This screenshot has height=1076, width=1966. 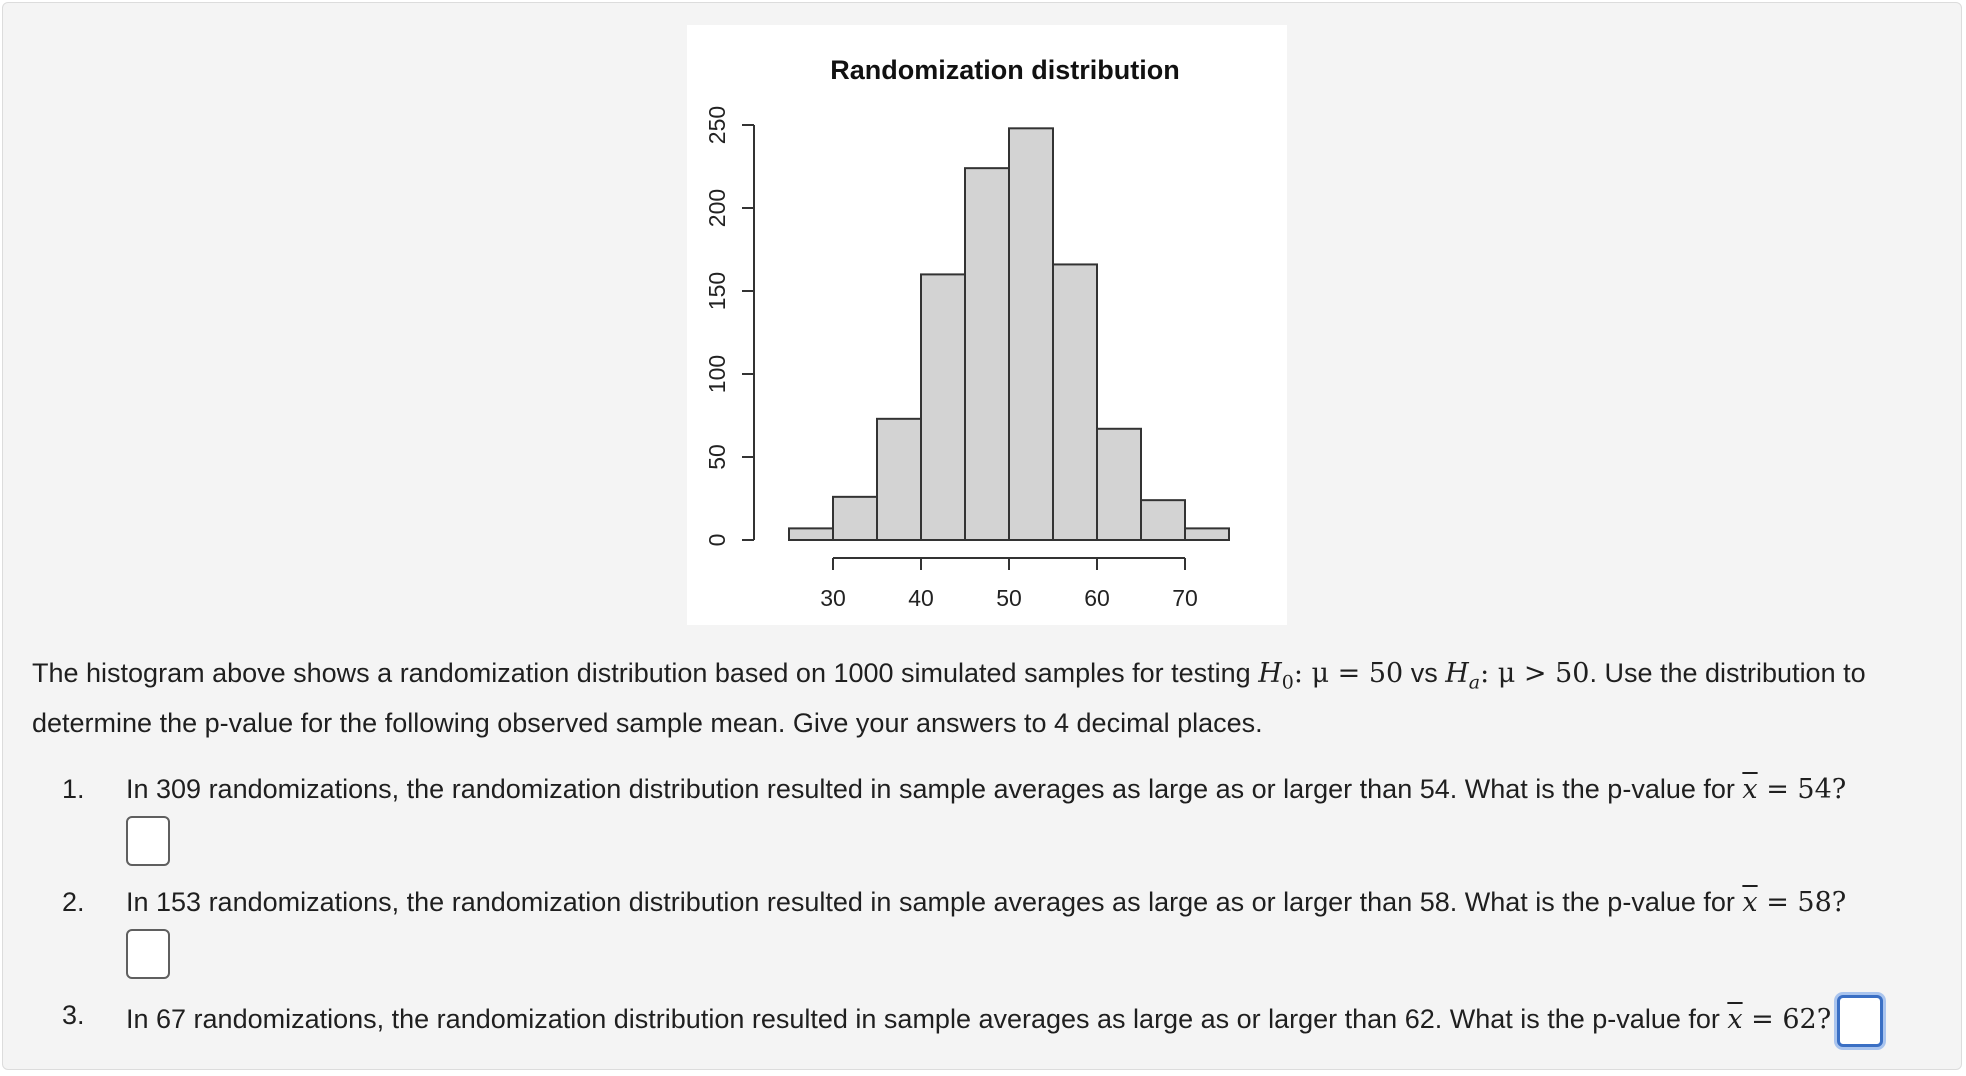 I want to click on x-tick-label: 70, so click(x=1185, y=598).